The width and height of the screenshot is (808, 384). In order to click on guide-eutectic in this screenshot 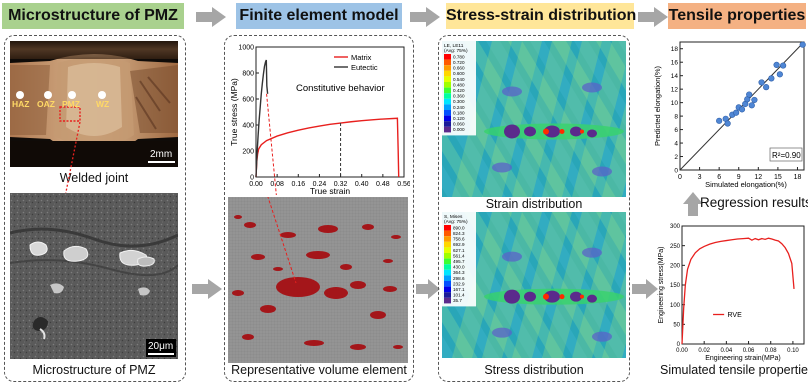, I will do `click(271, 144)`.